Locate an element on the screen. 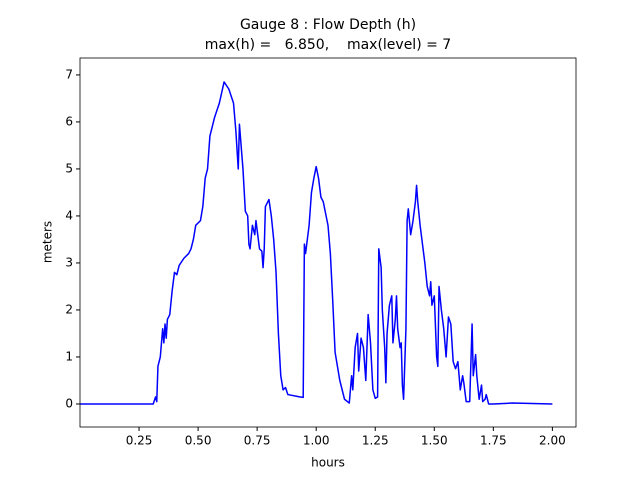 This screenshot has width=640, height=480. x-tick-label: 0.25 is located at coordinates (139, 441).